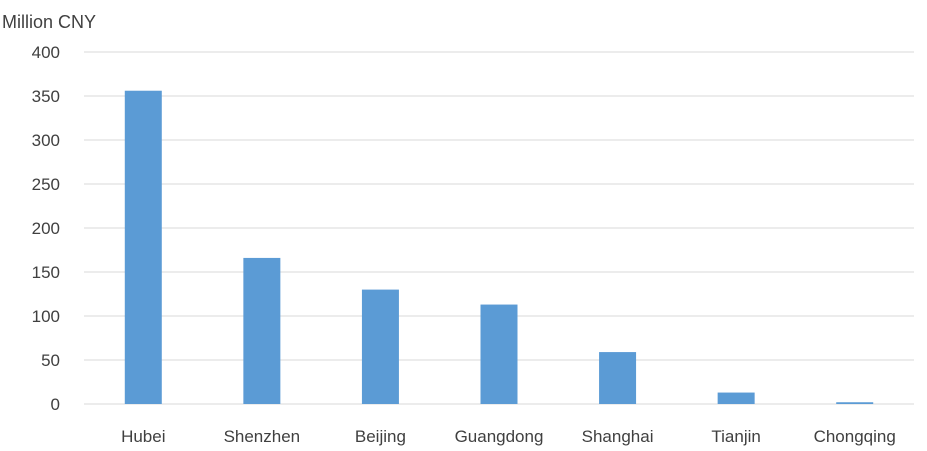  What do you see at coordinates (46, 184) in the screenshot?
I see `y-tick-label: 250` at bounding box center [46, 184].